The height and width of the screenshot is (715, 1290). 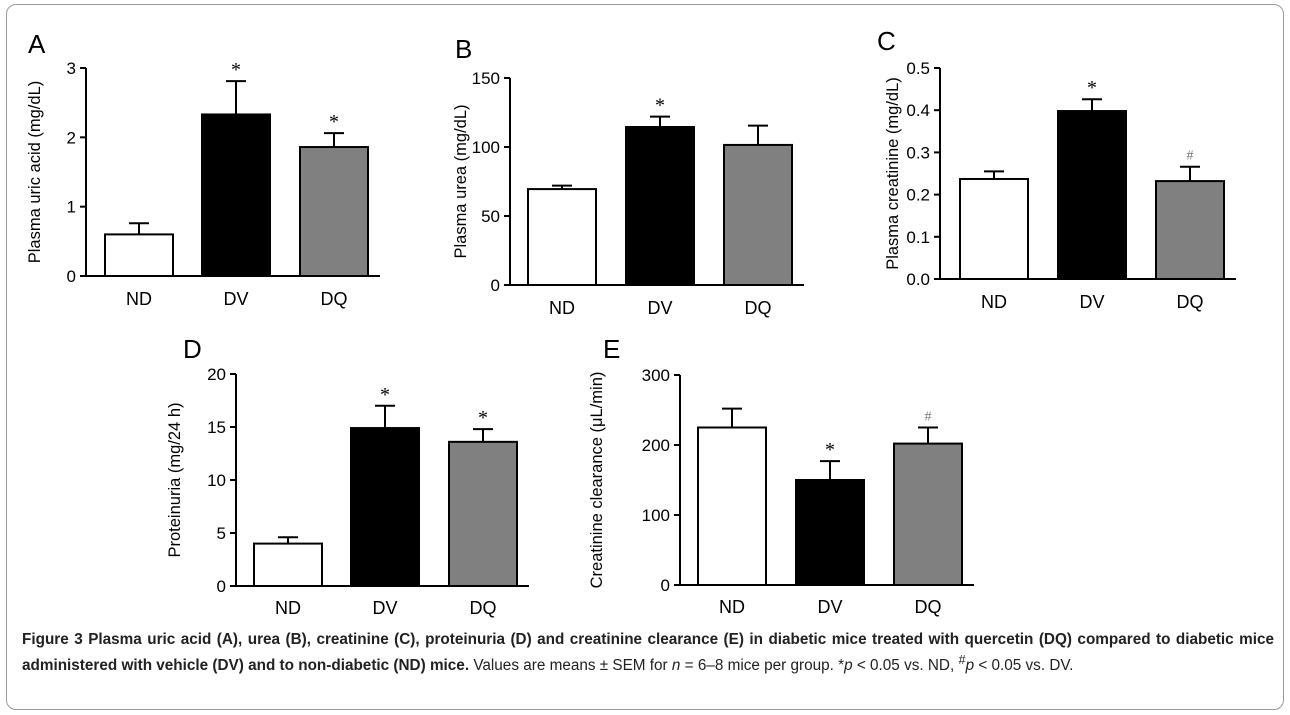 I want to click on panel-d-y-label: Proteinuria (mg/24 h), so click(x=175, y=480).